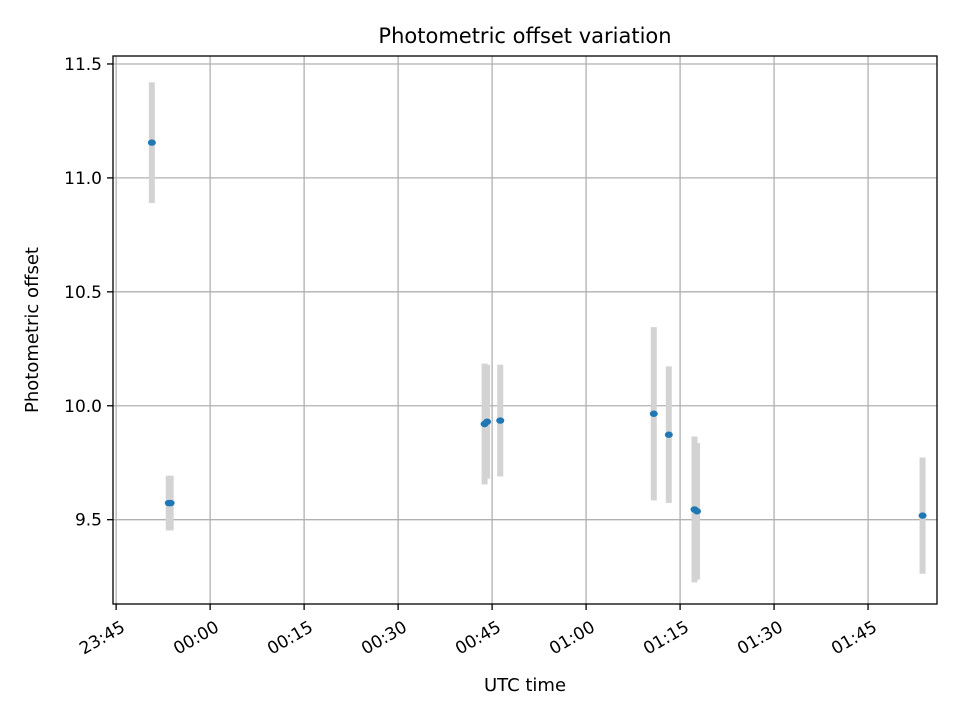  Describe the element at coordinates (524, 36) in the screenshot. I see `chart-title: Photometric offset variation` at that location.